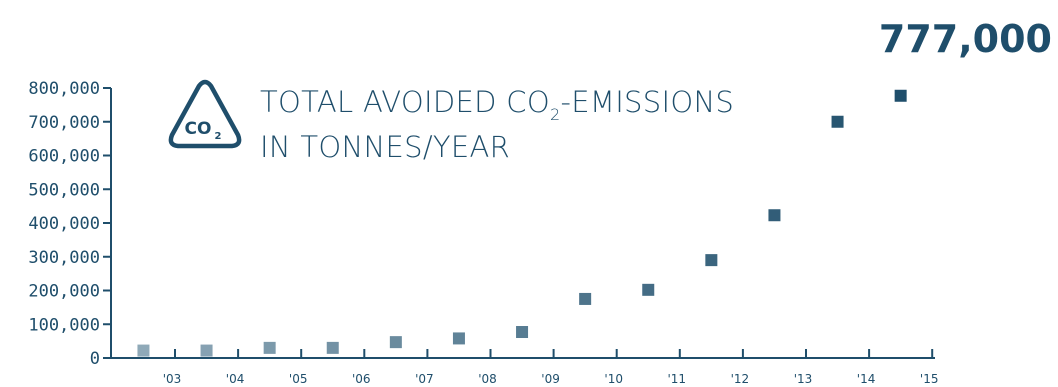 Image resolution: width=1058 pixels, height=387 pixels. Describe the element at coordinates (64, 157) in the screenshot. I see `y-tick-label: 600,000` at that location.